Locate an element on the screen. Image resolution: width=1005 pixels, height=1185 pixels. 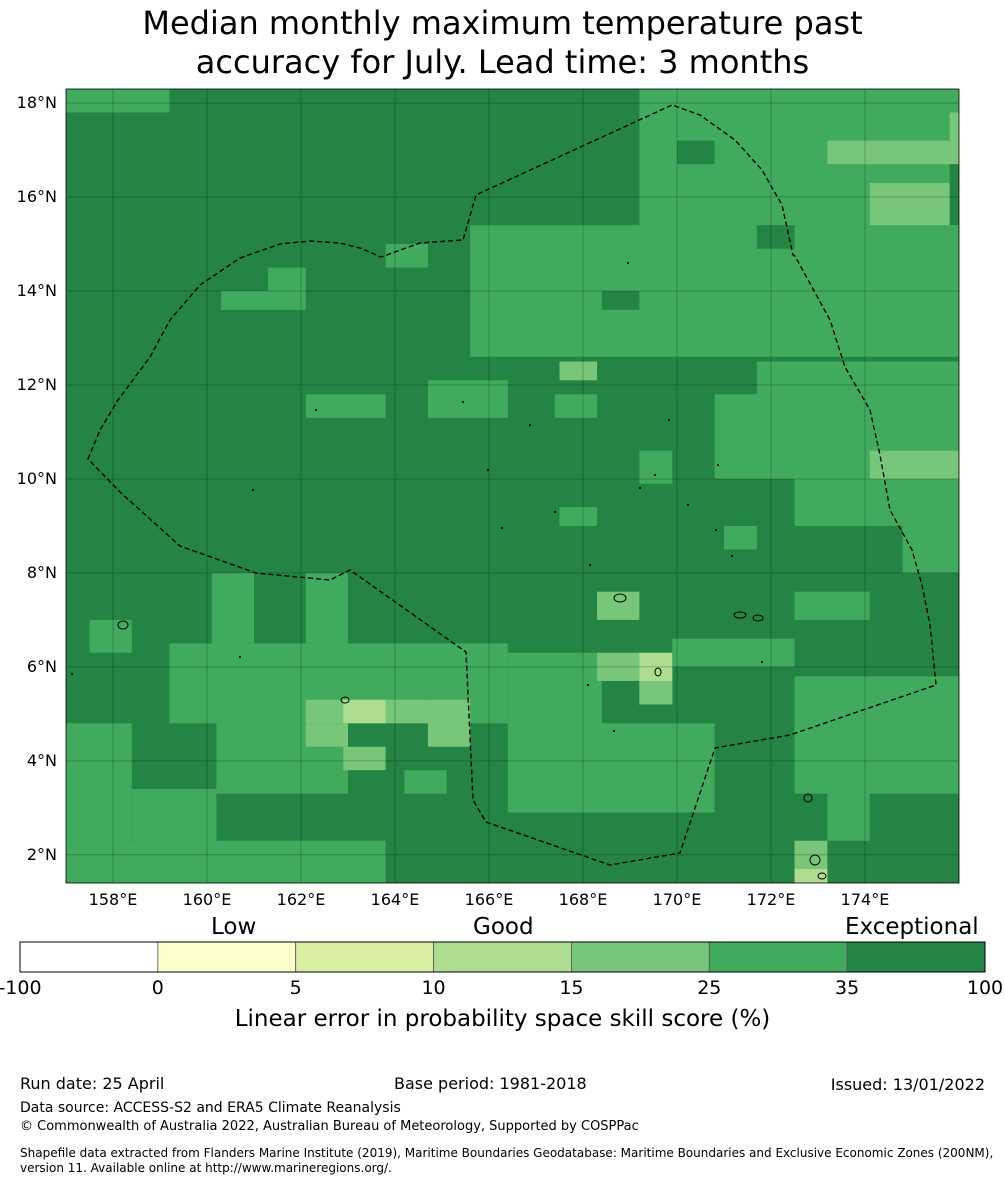
latitude-tick-label: 16°N is located at coordinates (36, 197).